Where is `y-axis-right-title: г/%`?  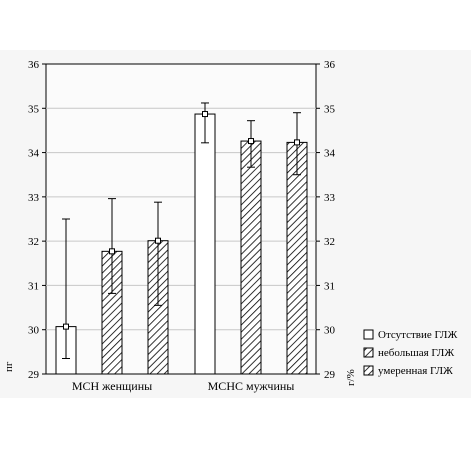
y-axis-right-title: г/% is located at coordinates (351, 377).